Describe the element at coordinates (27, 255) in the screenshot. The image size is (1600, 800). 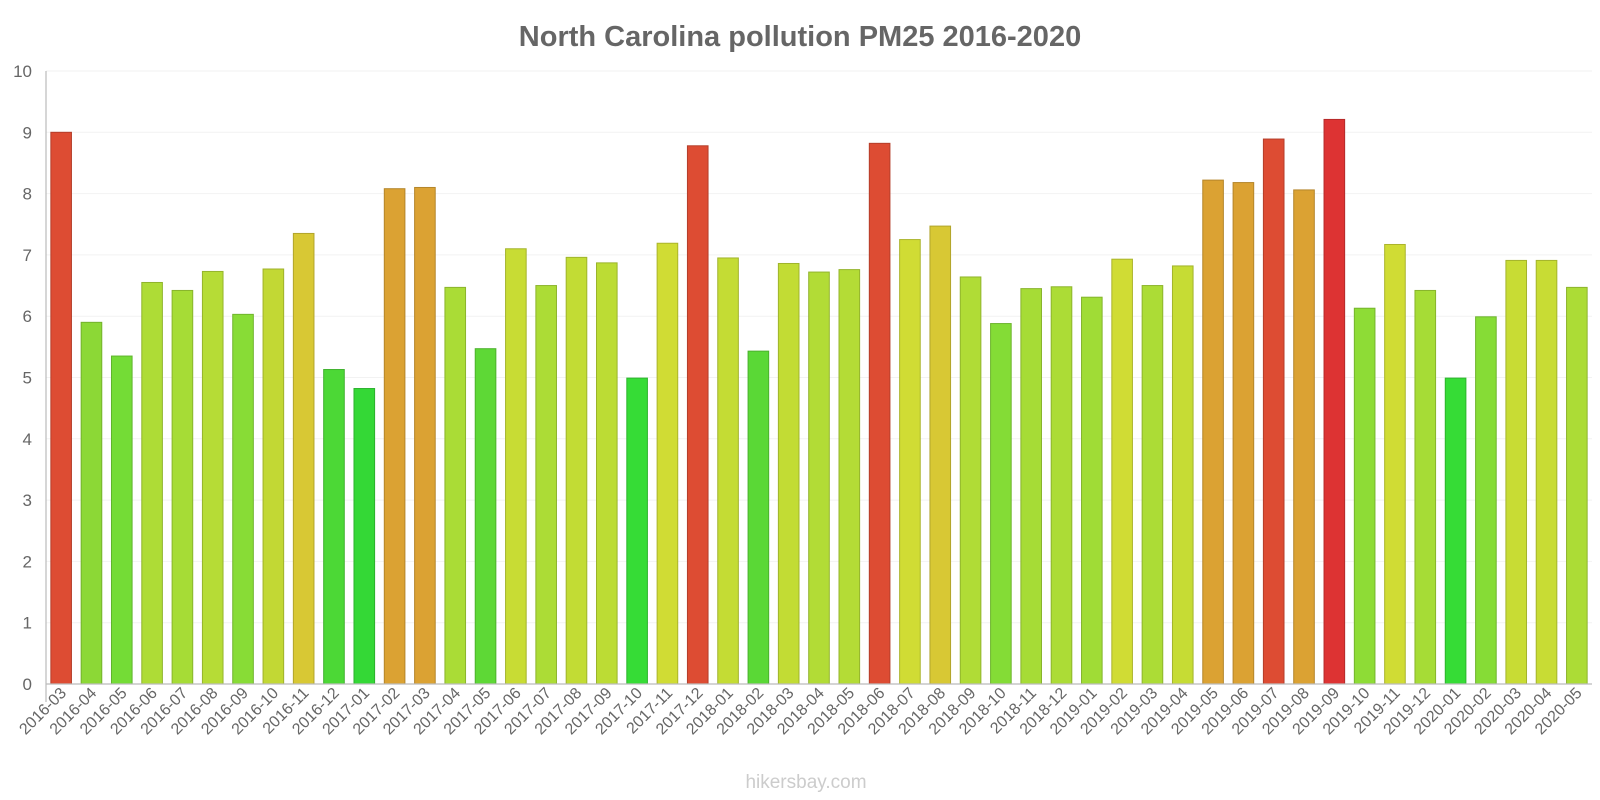
I see `y-tick-label: 7` at that location.